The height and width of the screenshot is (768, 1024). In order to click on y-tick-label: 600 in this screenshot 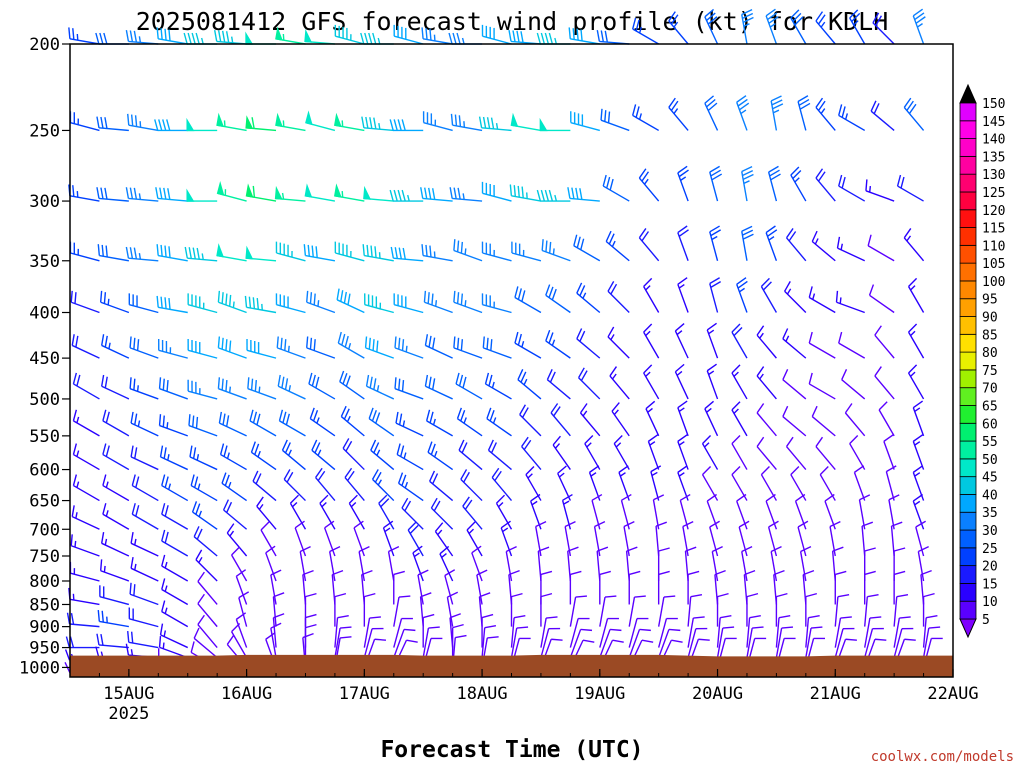, I will do `click(44, 471)`.